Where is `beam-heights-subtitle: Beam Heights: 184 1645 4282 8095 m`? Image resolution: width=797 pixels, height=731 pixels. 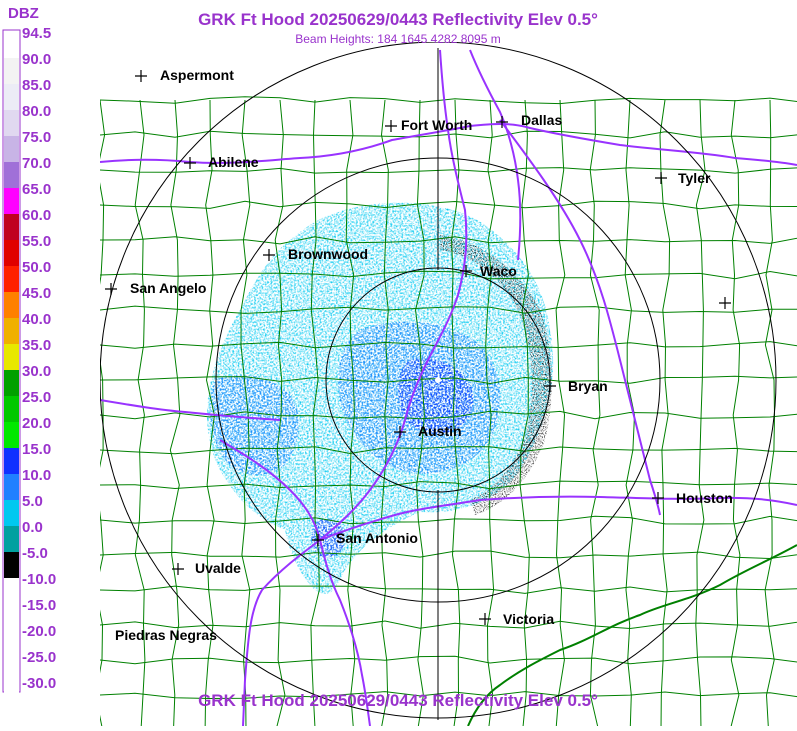 beam-heights-subtitle: Beam Heights: 184 1645 4282 8095 m is located at coordinates (397, 39).